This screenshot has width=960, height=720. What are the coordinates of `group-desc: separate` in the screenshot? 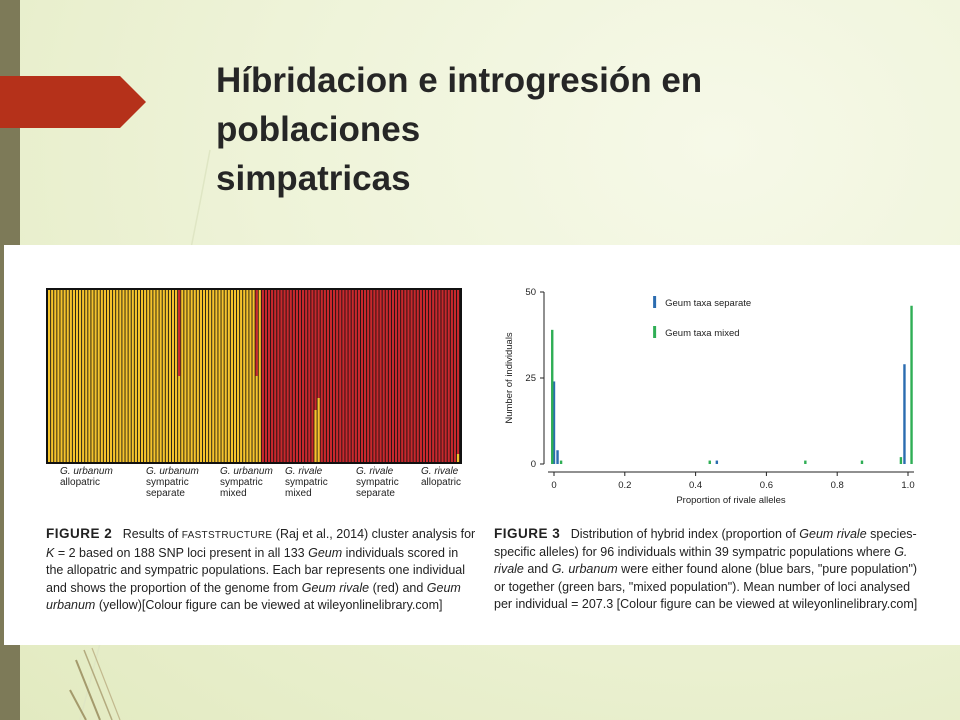 It's located at (165, 493).